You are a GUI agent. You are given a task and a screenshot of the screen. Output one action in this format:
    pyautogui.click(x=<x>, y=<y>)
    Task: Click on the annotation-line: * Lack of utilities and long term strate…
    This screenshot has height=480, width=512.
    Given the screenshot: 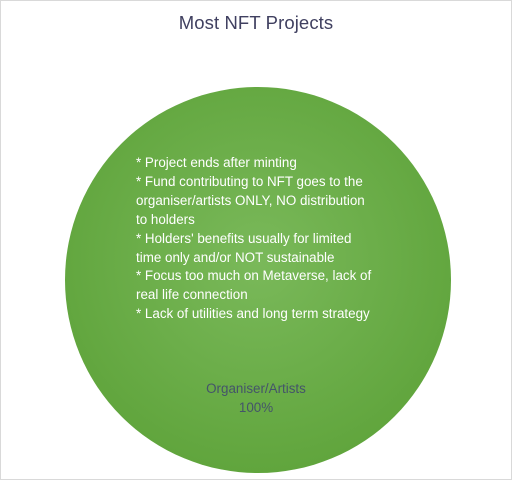 What is the action you would take?
    pyautogui.click(x=253, y=314)
    